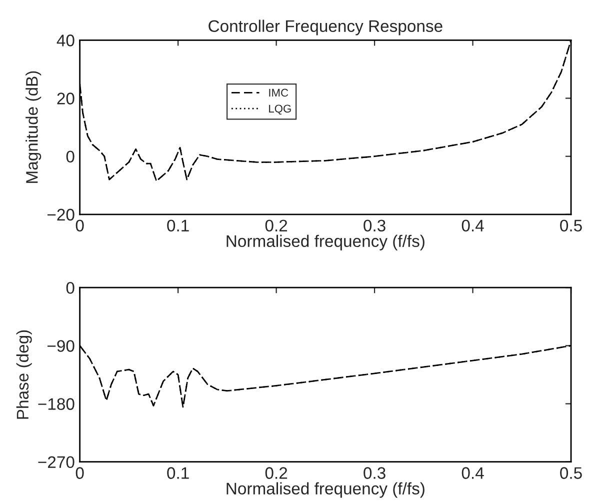 This screenshot has width=614, height=502. I want to click on y-tick-label: −20, so click(61, 214).